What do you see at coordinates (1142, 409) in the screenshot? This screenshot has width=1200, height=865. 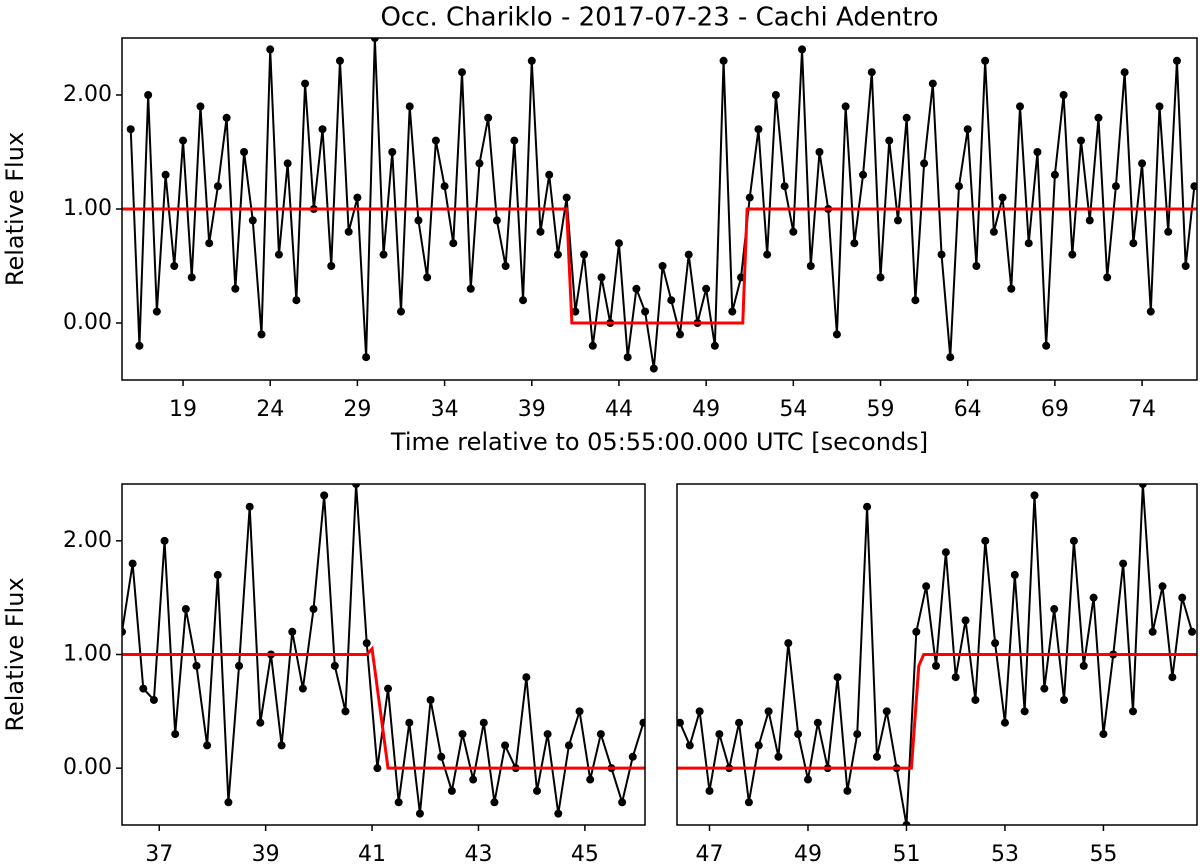 I see `x-tick-label: 74` at bounding box center [1142, 409].